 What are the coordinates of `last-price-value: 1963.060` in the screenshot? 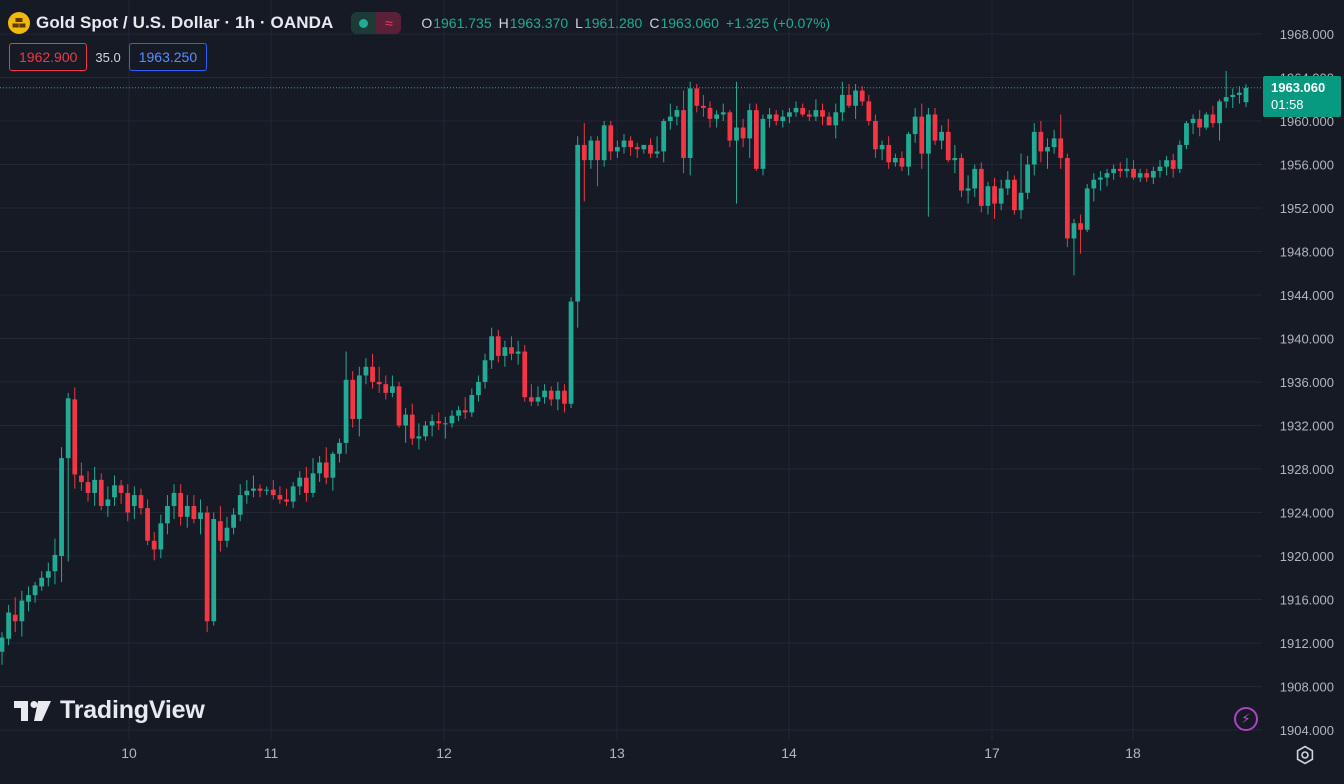 It's located at (1298, 87).